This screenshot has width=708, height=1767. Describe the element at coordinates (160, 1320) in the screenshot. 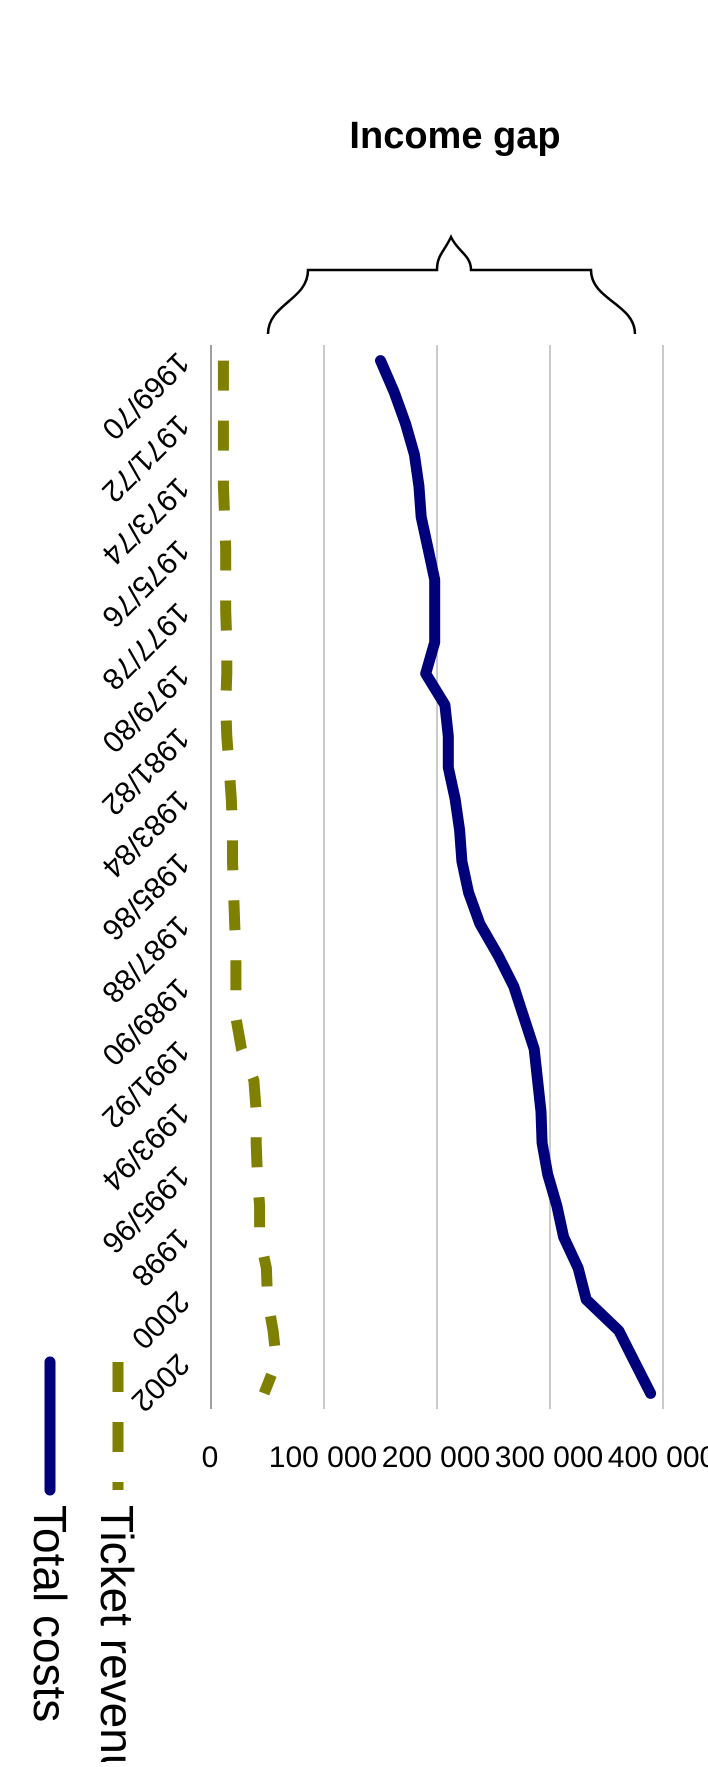

I see `x-tick-label-2000: 2000` at that location.